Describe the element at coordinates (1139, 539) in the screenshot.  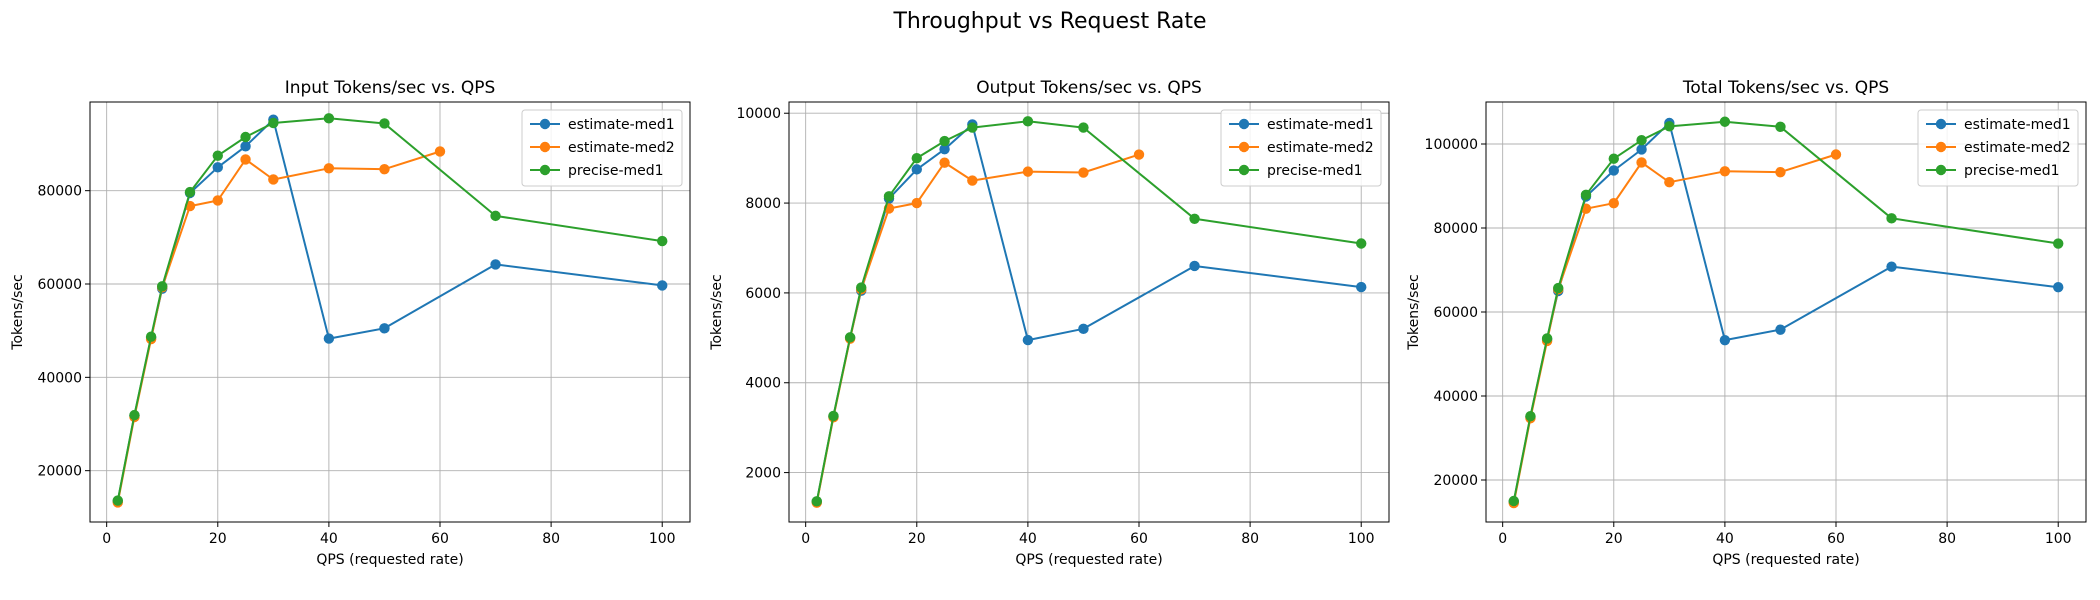
I see `x-tick-label: 60` at that location.